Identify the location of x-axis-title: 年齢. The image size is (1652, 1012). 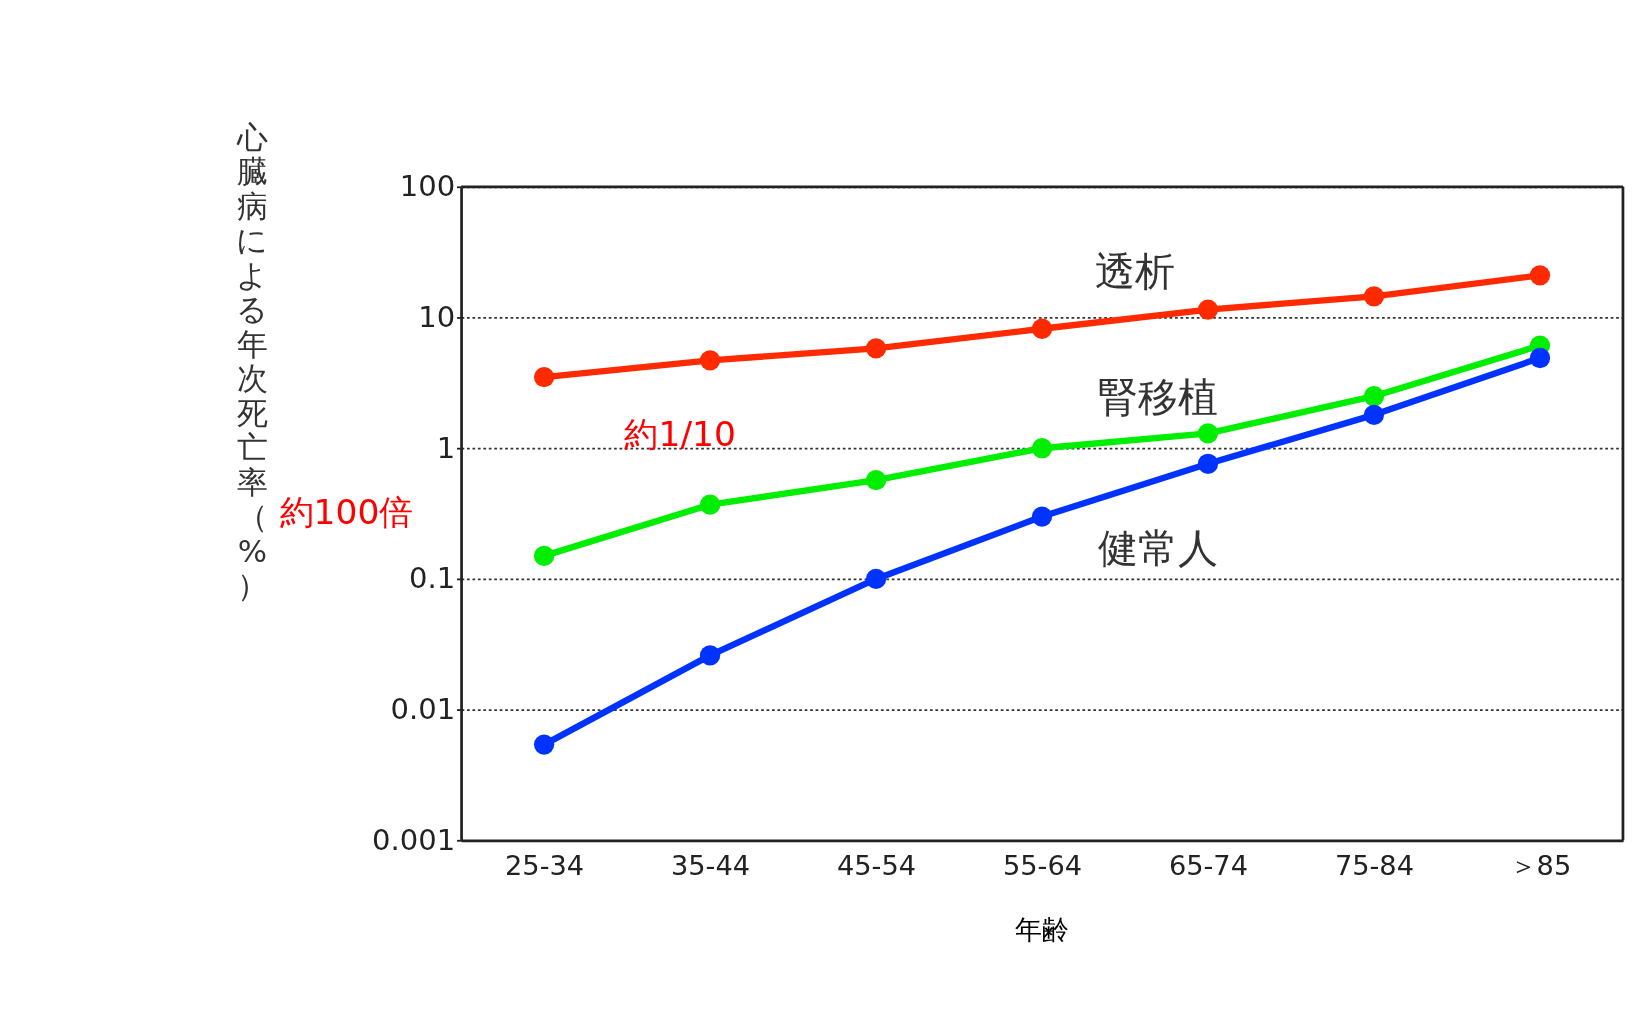
(1042, 929).